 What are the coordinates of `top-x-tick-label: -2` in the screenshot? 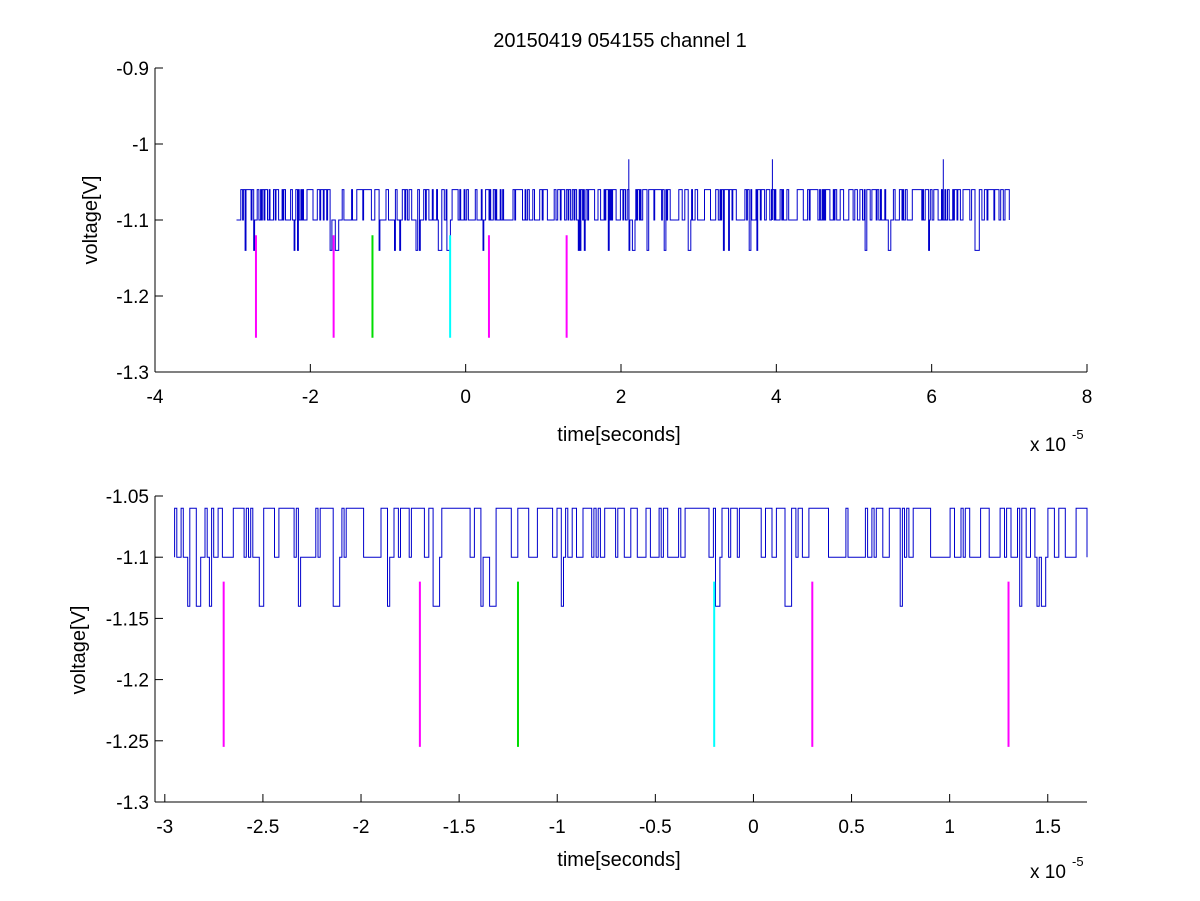 It's located at (310, 397).